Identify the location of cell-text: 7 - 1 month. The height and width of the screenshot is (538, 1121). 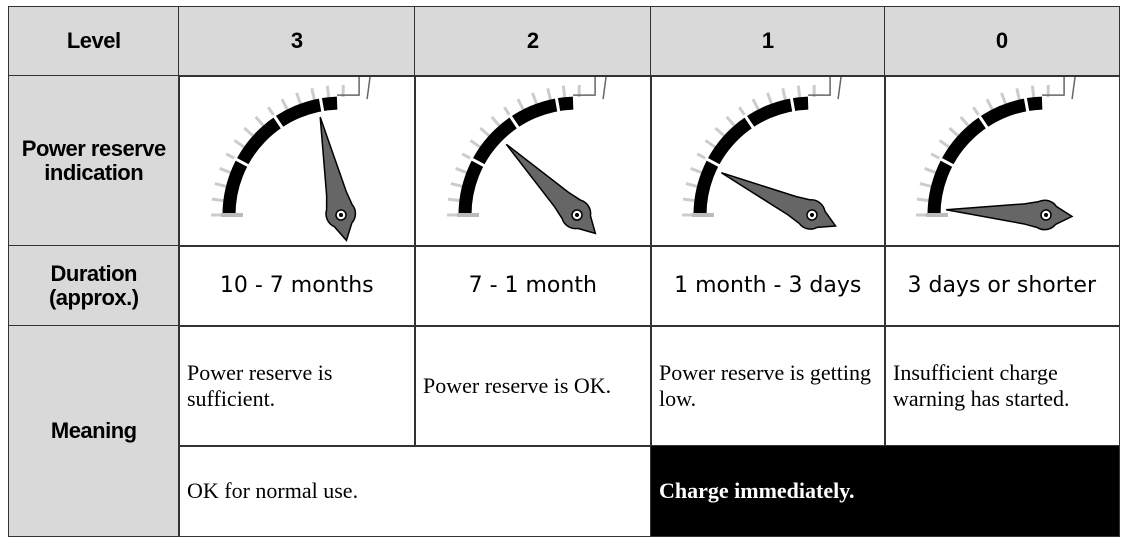
(532, 286).